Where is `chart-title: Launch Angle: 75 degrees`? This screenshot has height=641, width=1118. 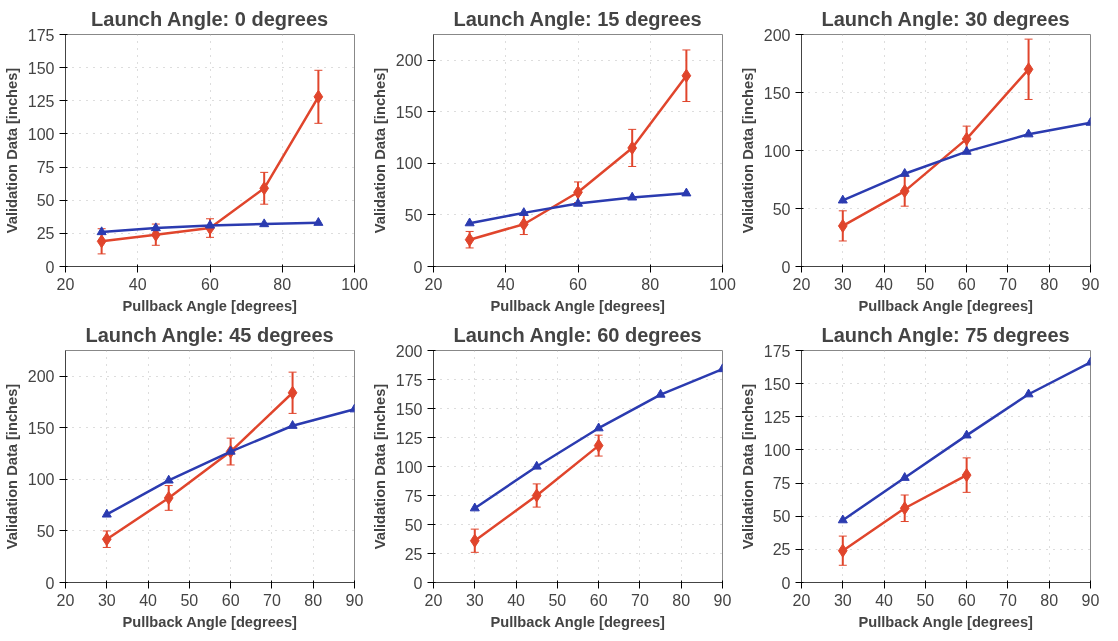
chart-title: Launch Angle: 75 degrees is located at coordinates (945, 334).